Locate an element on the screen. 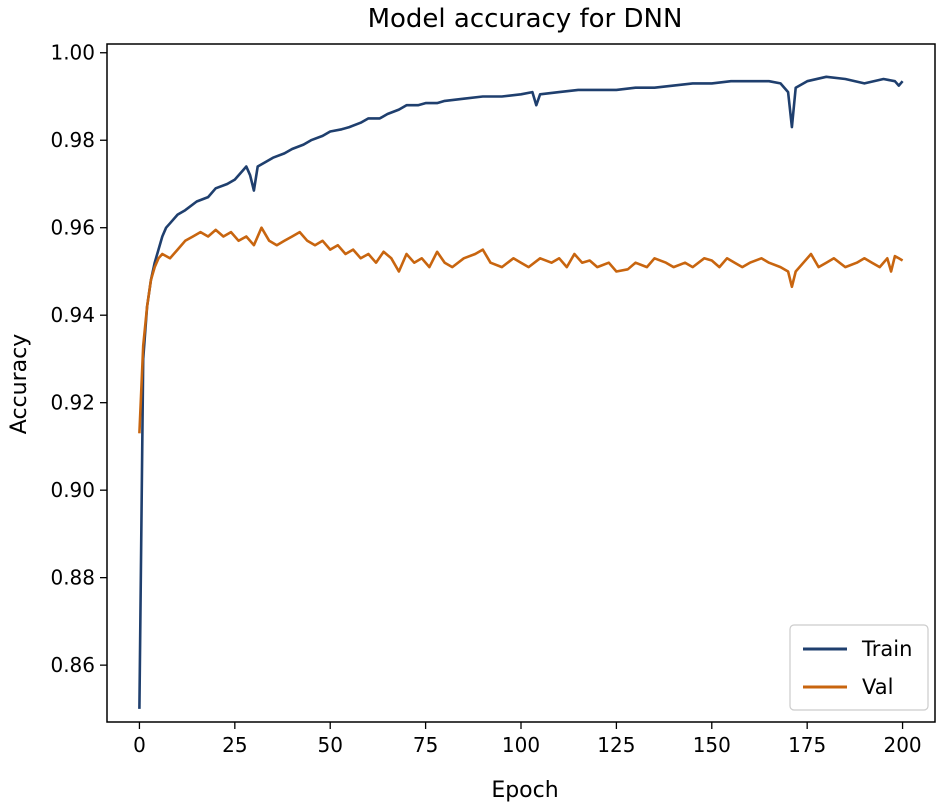 Image resolution: width=950 pixels, height=807 pixels. y-tick-label: 0.88 is located at coordinates (72, 578).